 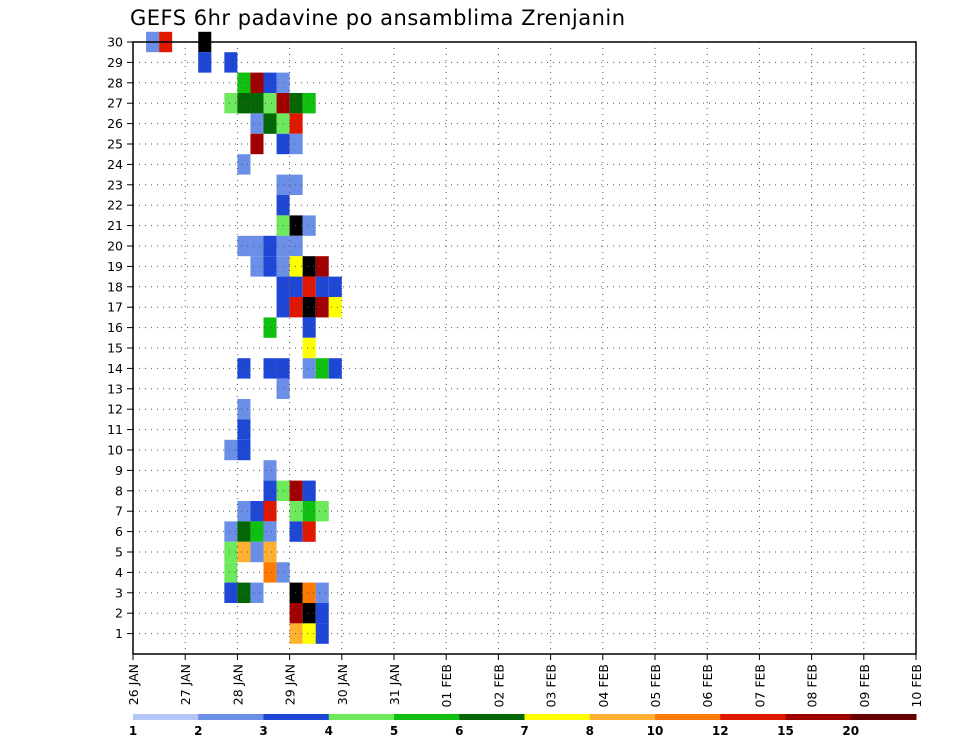 I want to click on y-tick-label: 10, so click(x=115, y=450).